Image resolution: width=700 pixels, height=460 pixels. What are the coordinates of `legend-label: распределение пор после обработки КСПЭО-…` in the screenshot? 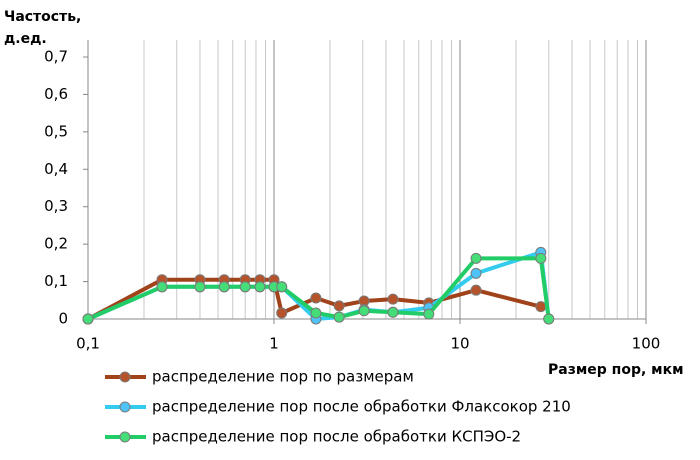 It's located at (336, 437).